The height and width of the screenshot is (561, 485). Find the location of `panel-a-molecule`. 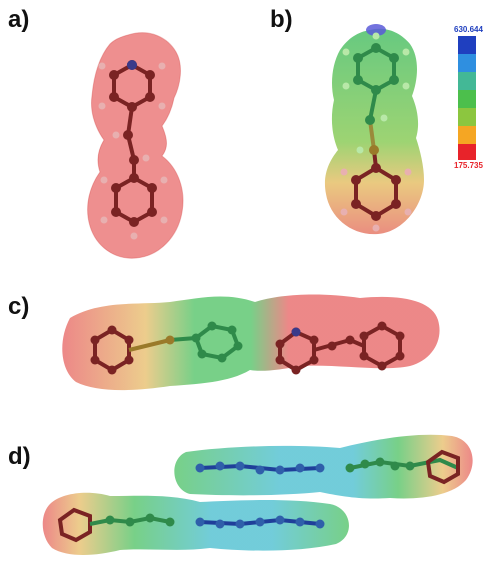

panel-a-molecule is located at coordinates (135, 145).